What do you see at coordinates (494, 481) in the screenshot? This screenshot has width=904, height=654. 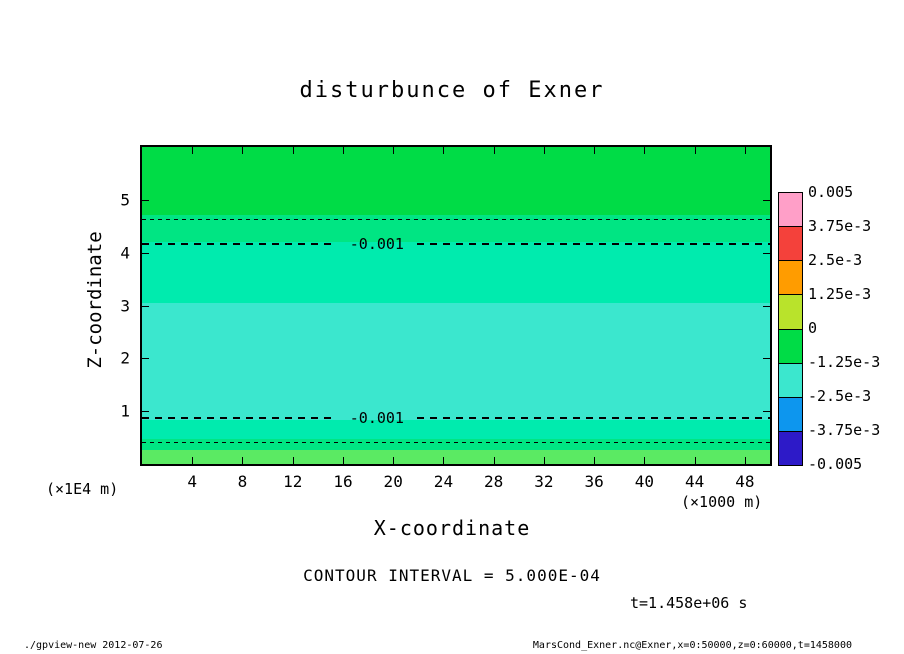 I see `x-tick-label: 28` at bounding box center [494, 481].